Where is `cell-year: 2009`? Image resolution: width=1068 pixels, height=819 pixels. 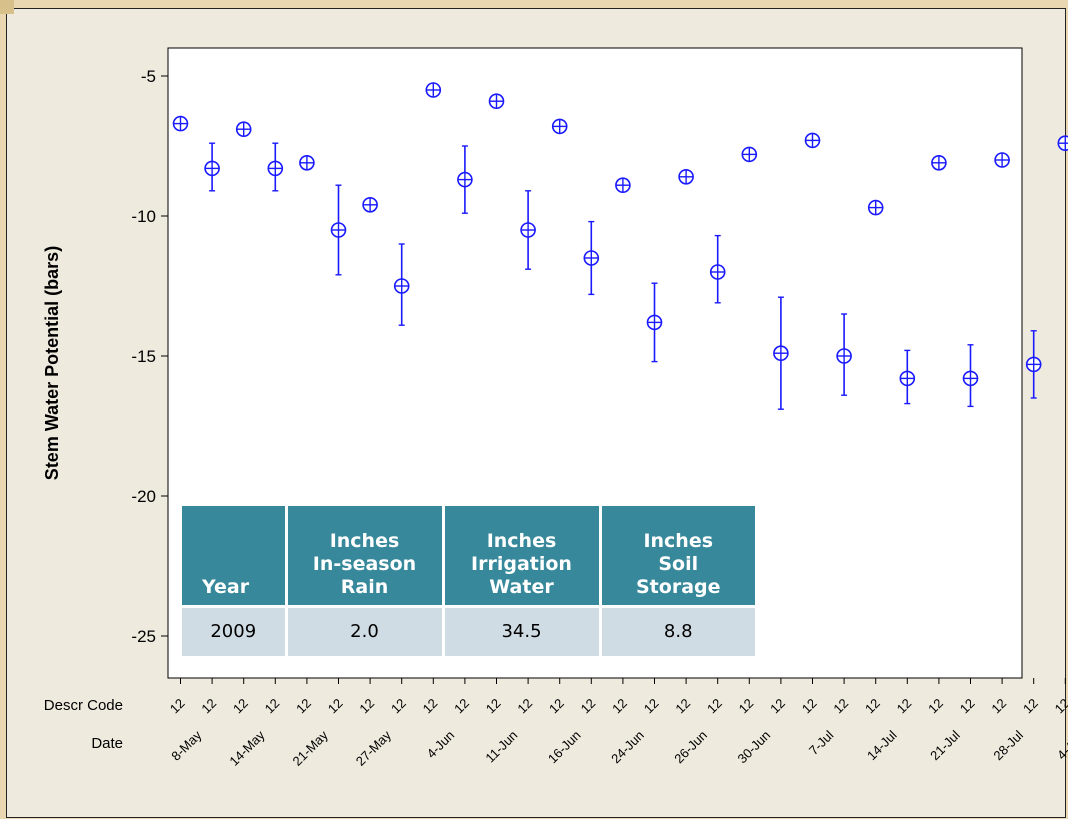 cell-year: 2009 is located at coordinates (235, 630).